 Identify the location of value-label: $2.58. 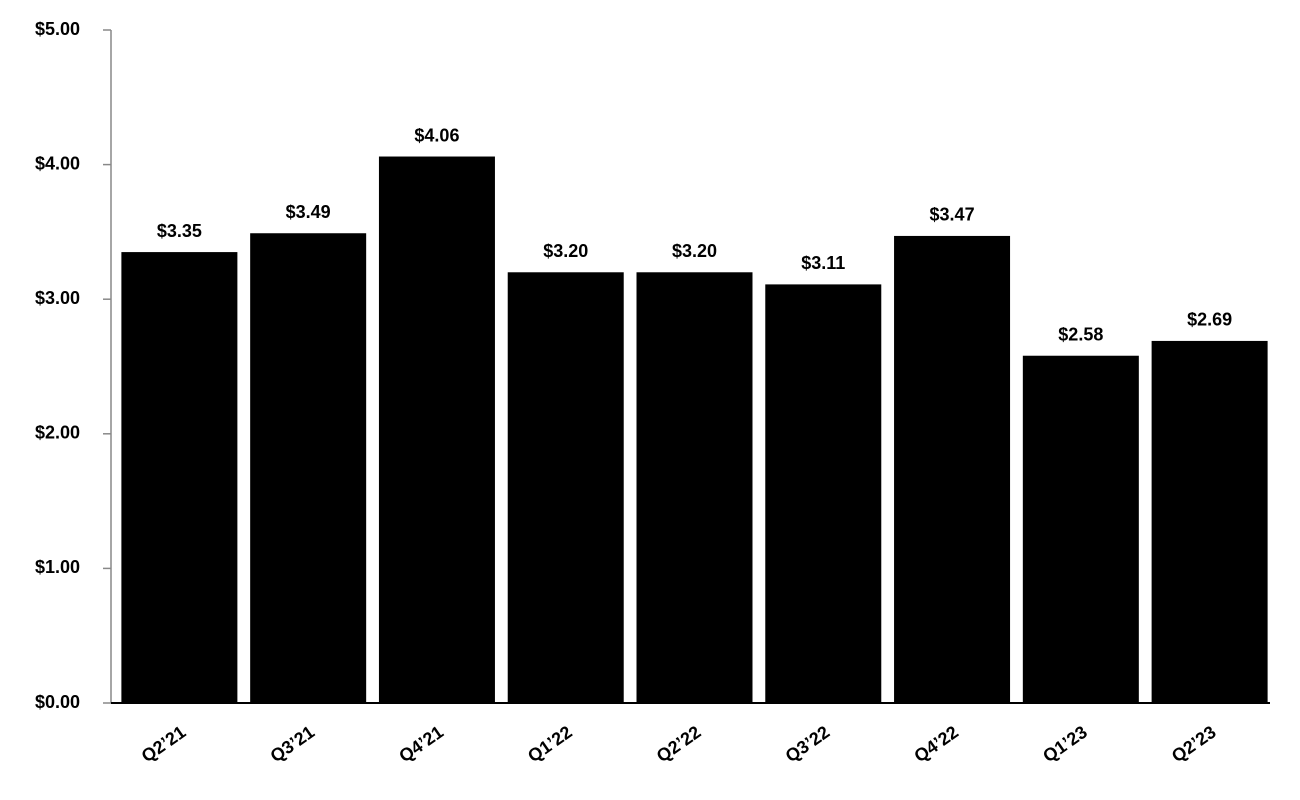
(1080, 334).